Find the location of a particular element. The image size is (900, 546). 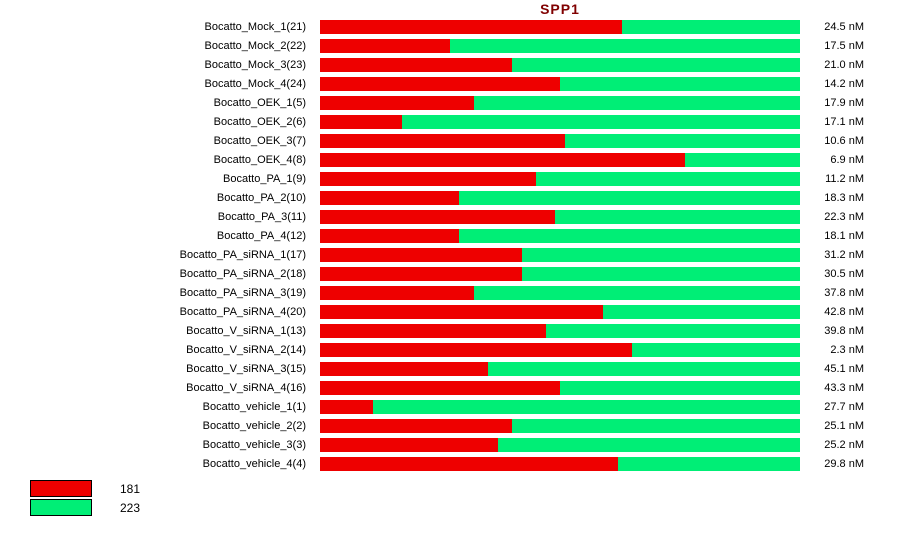

chart-row: Bocatto_PA_3(11) 22.3 nM is located at coordinates (432, 216).